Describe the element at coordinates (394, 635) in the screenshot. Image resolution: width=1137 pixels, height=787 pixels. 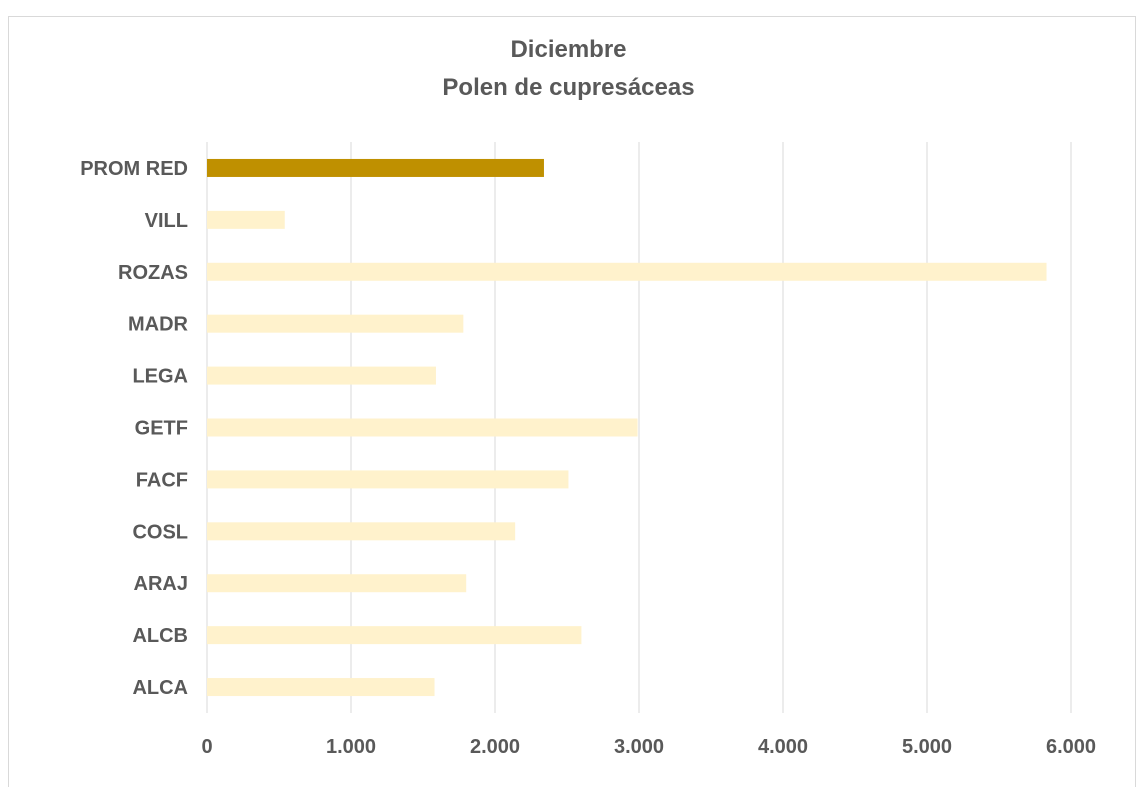
I see `bar-alcb` at that location.